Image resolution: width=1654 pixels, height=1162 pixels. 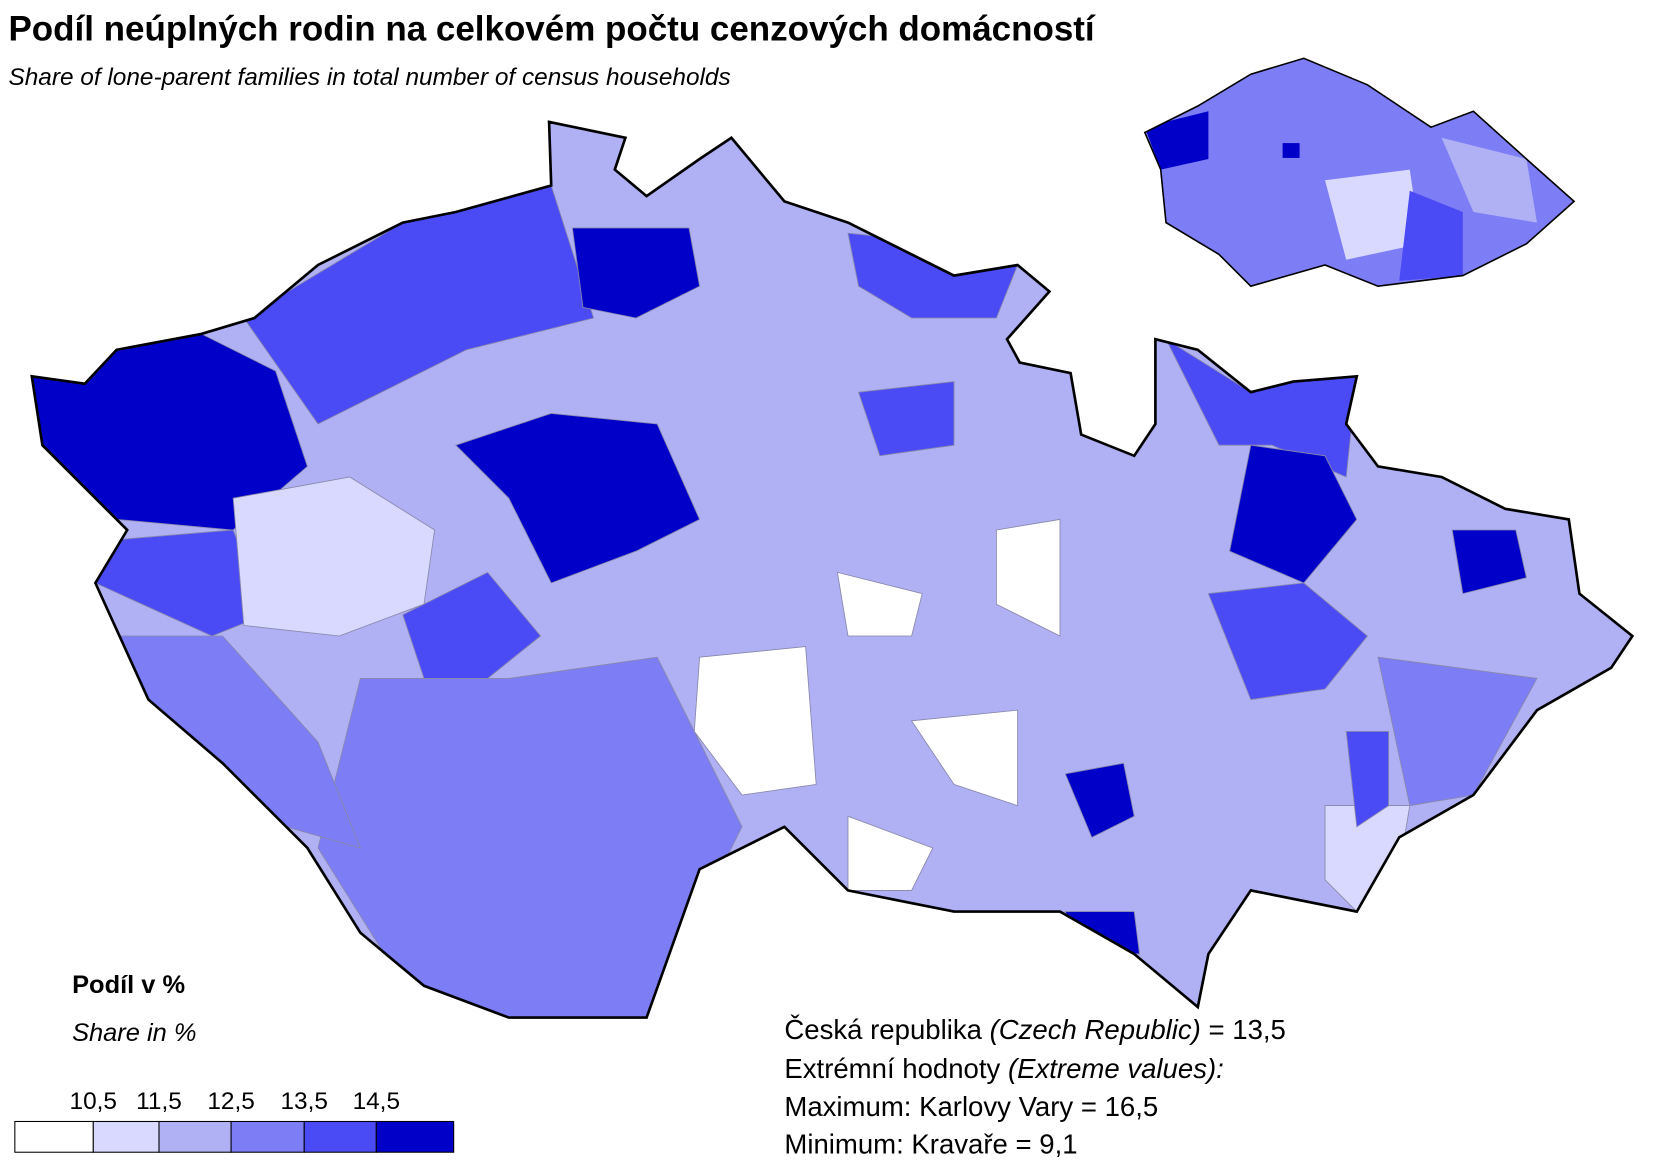 I want to click on inset-border, so click(x=1359, y=172).